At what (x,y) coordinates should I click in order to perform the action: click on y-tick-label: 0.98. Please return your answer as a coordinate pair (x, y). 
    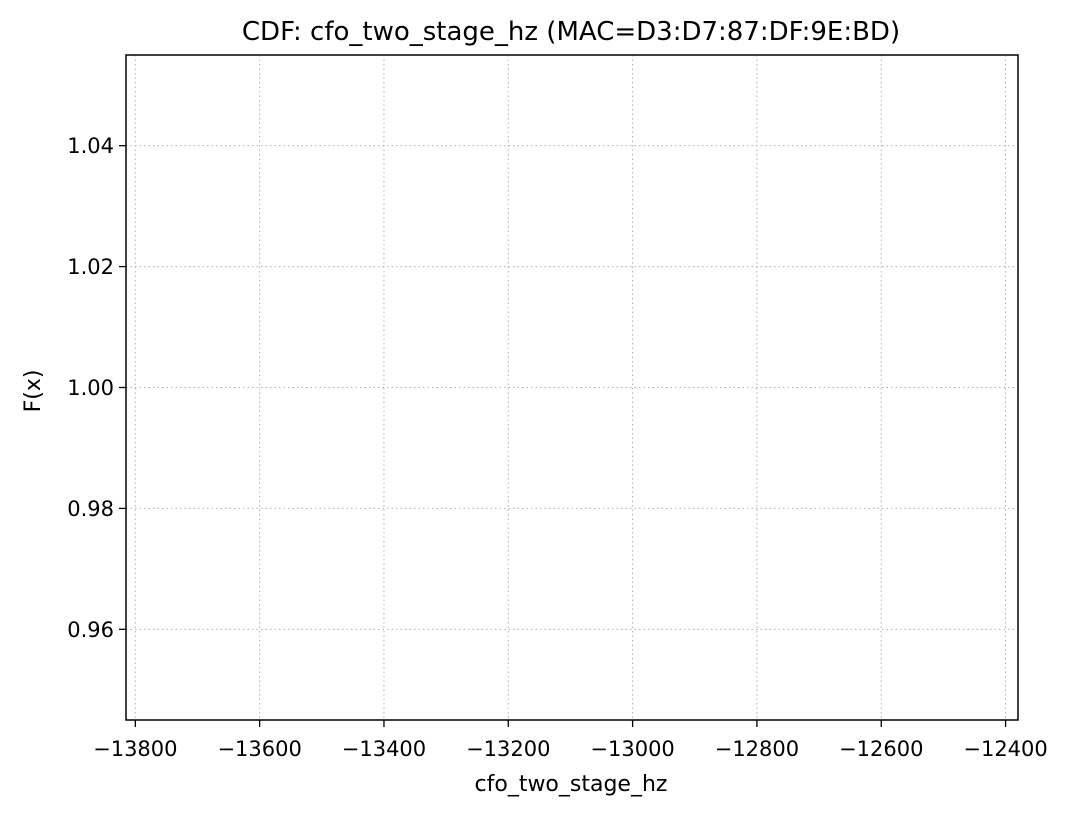
    Looking at the image, I should click on (90, 509).